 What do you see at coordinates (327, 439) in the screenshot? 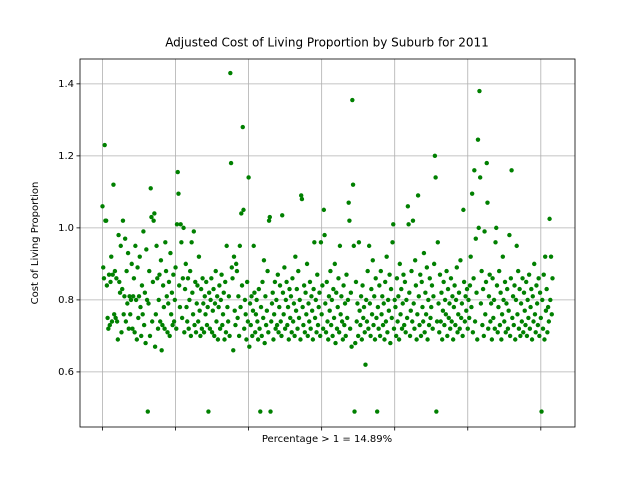
I see `x-axis-label: Percentage > 1 = 14.89%` at bounding box center [327, 439].